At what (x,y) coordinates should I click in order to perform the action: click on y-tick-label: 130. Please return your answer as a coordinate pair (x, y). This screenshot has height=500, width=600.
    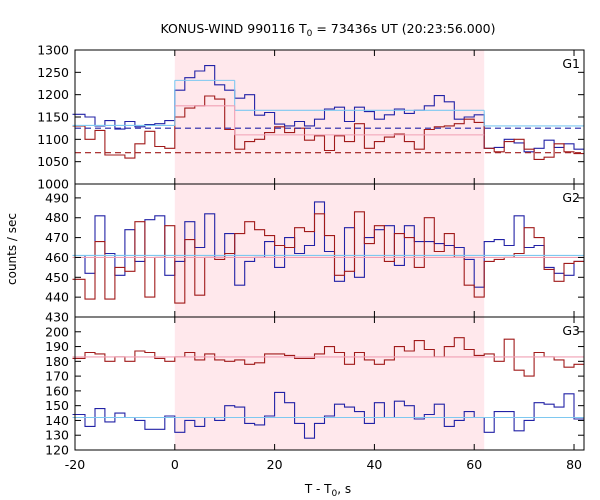
    Looking at the image, I should click on (57, 435).